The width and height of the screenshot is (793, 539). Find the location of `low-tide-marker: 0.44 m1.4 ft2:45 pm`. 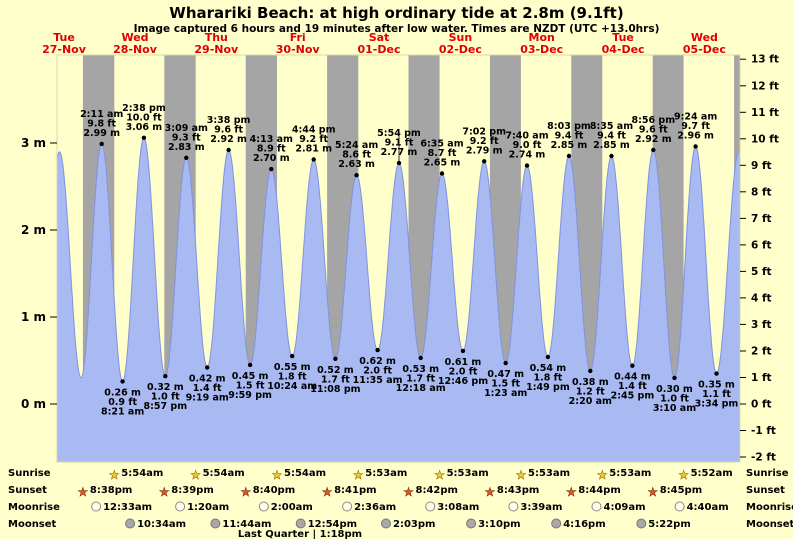

low-tide-marker: 0.44 m1.4 ft2:45 pm is located at coordinates (633, 382).